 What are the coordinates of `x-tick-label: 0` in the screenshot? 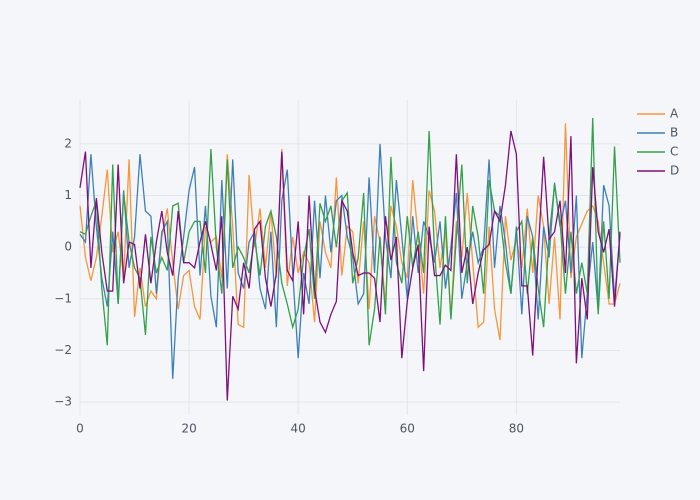 It's located at (80, 429).